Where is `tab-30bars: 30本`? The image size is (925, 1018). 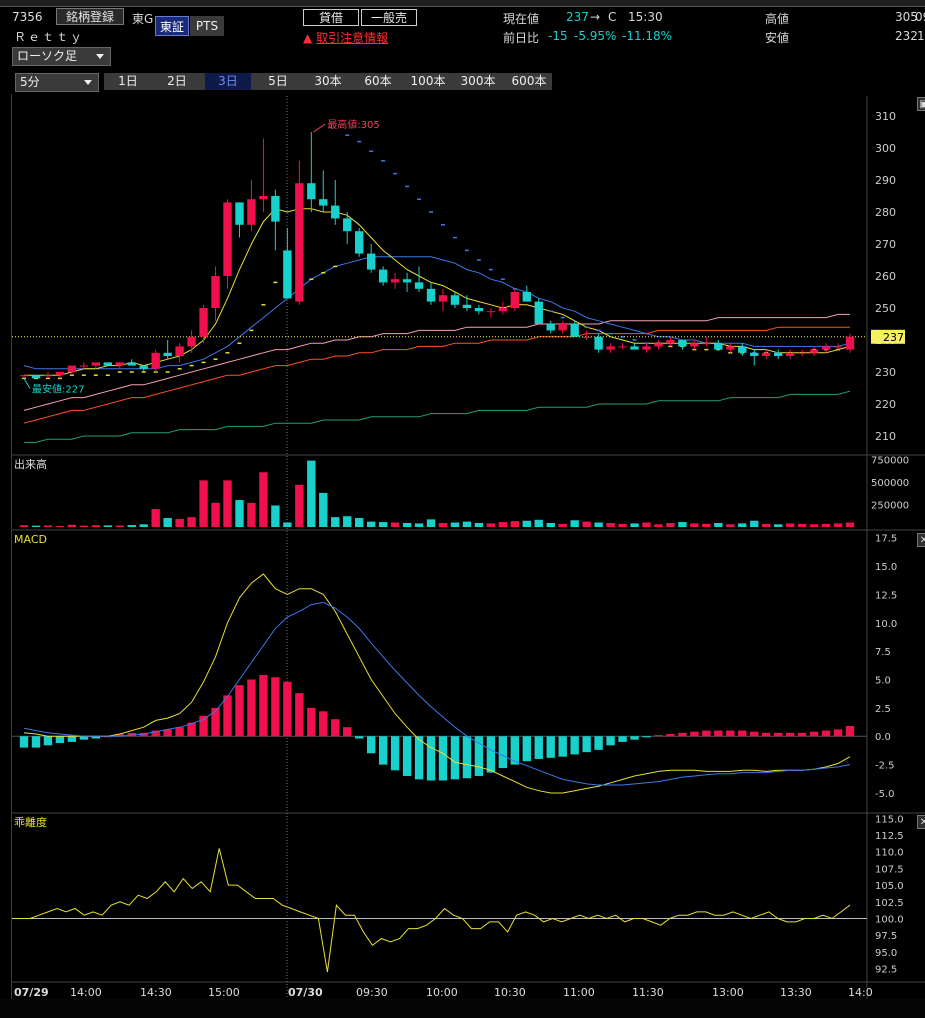
tab-30bars: 30本 is located at coordinates (328, 81).